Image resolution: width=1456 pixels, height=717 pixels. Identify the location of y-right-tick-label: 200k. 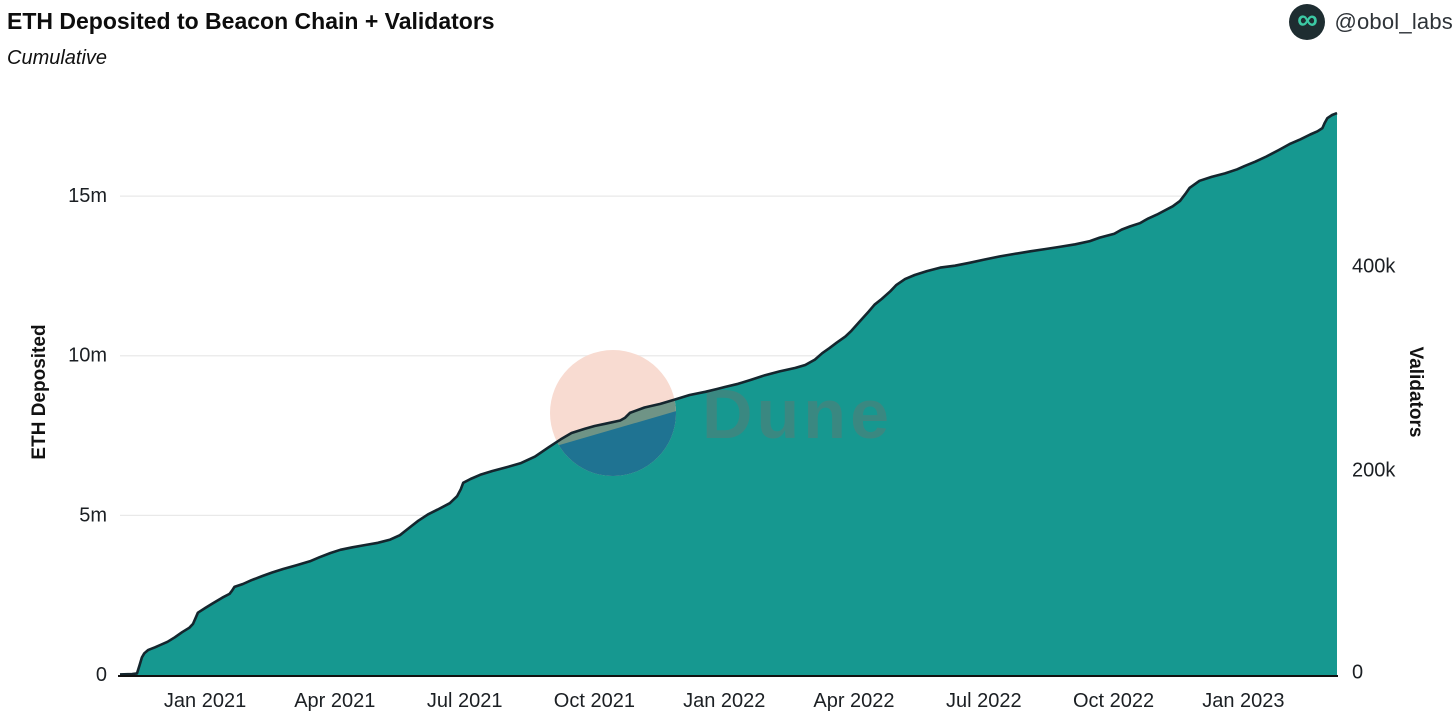
(1374, 471).